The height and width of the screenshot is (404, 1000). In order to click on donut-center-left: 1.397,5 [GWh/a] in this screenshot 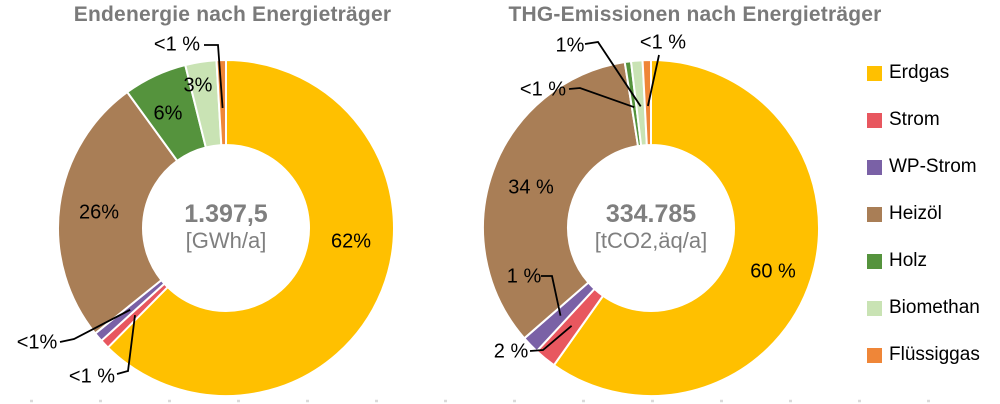, I will do `click(226, 227)`.